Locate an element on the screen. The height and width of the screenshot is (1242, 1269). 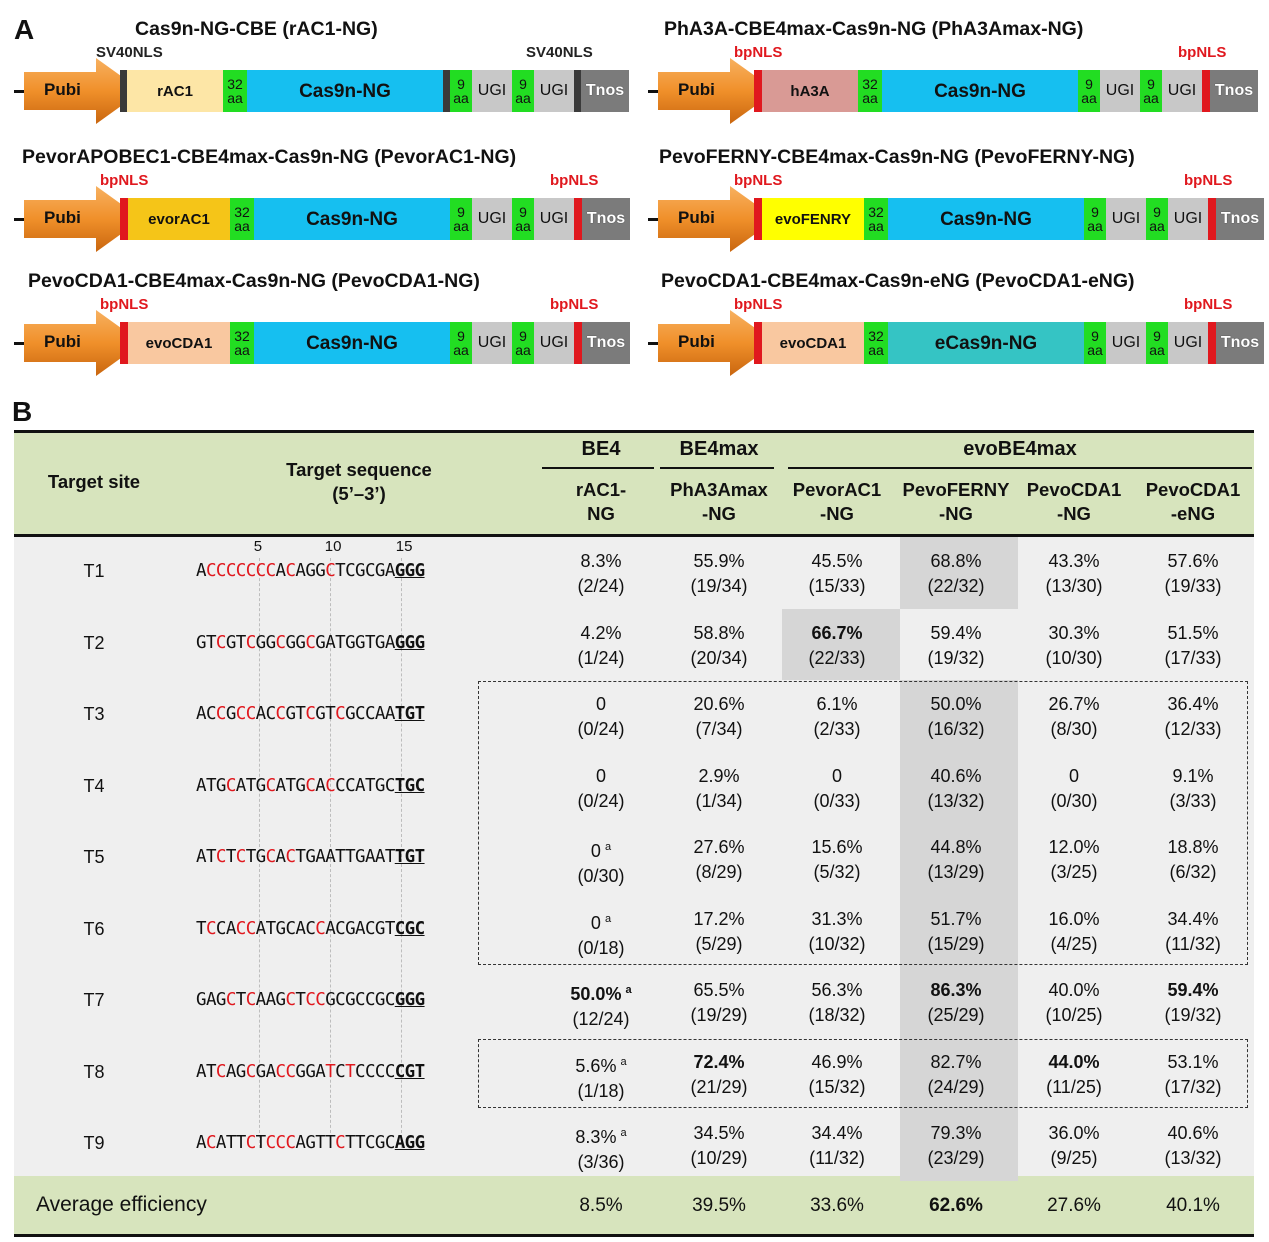
efficiency-percent: 34.4% is located at coordinates (837, 1133).